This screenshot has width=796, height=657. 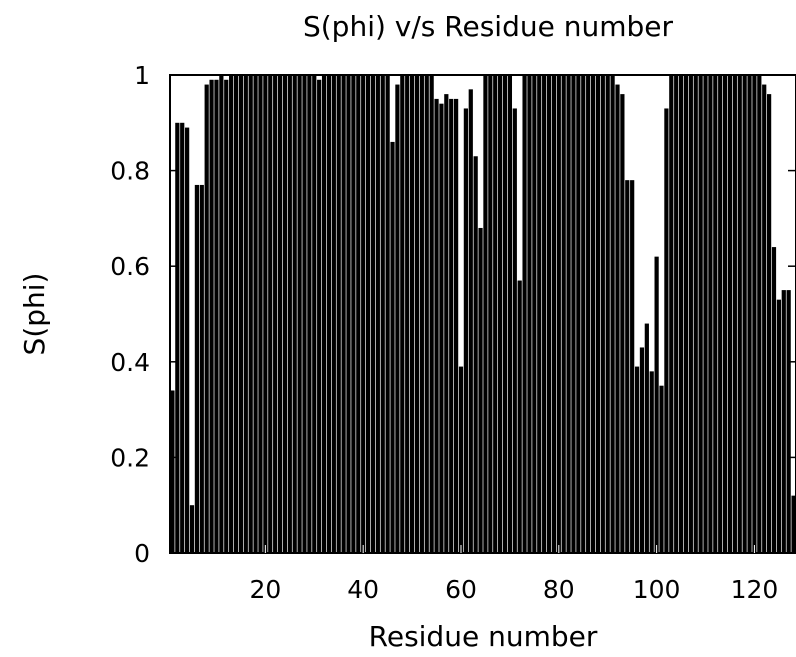 What do you see at coordinates (142, 553) in the screenshot?
I see `y-tick-label: 0` at bounding box center [142, 553].